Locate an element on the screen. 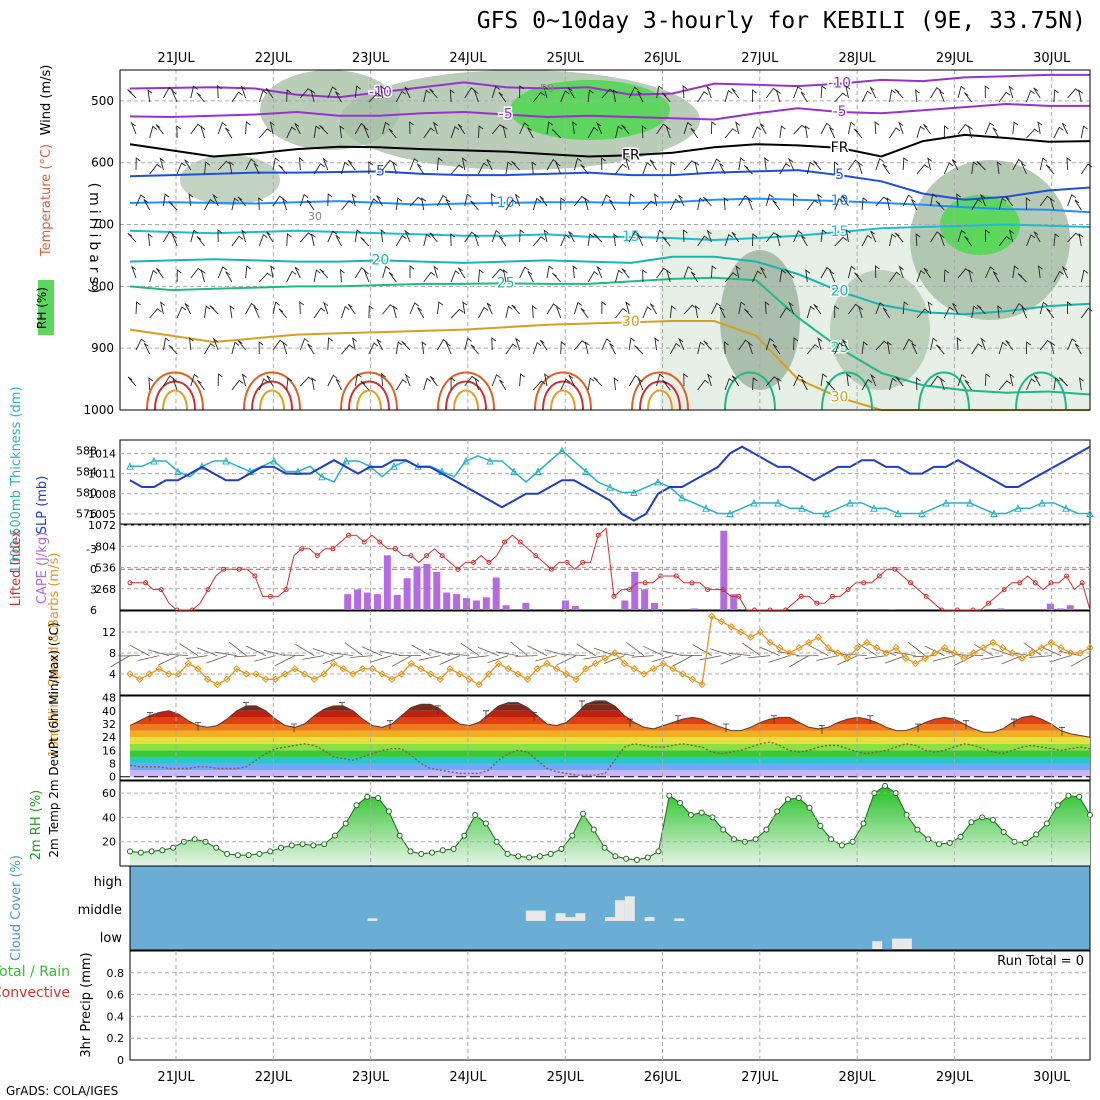 This screenshot has height=1100, width=1100. date-label-top: 25JUL is located at coordinates (566, 58).